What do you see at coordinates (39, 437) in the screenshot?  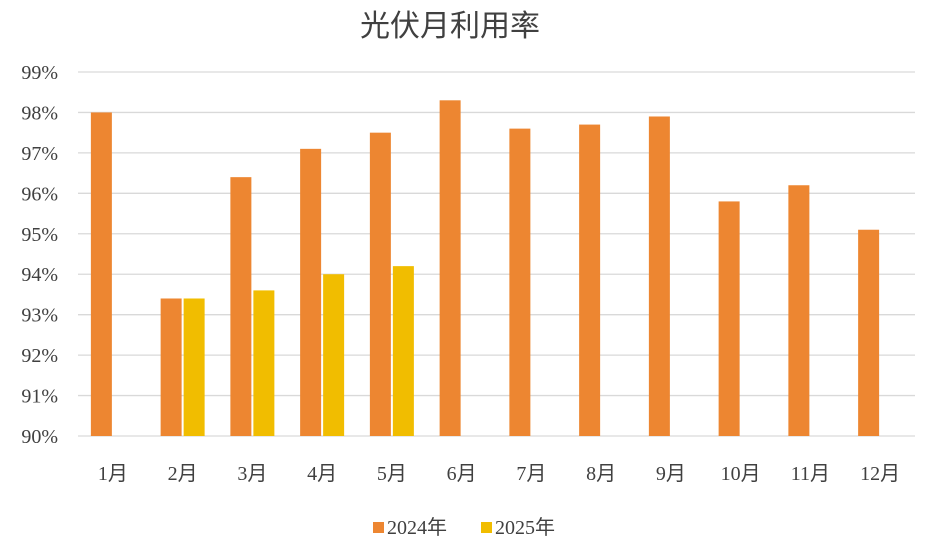 I see `y-tick-label: 90%` at bounding box center [39, 437].